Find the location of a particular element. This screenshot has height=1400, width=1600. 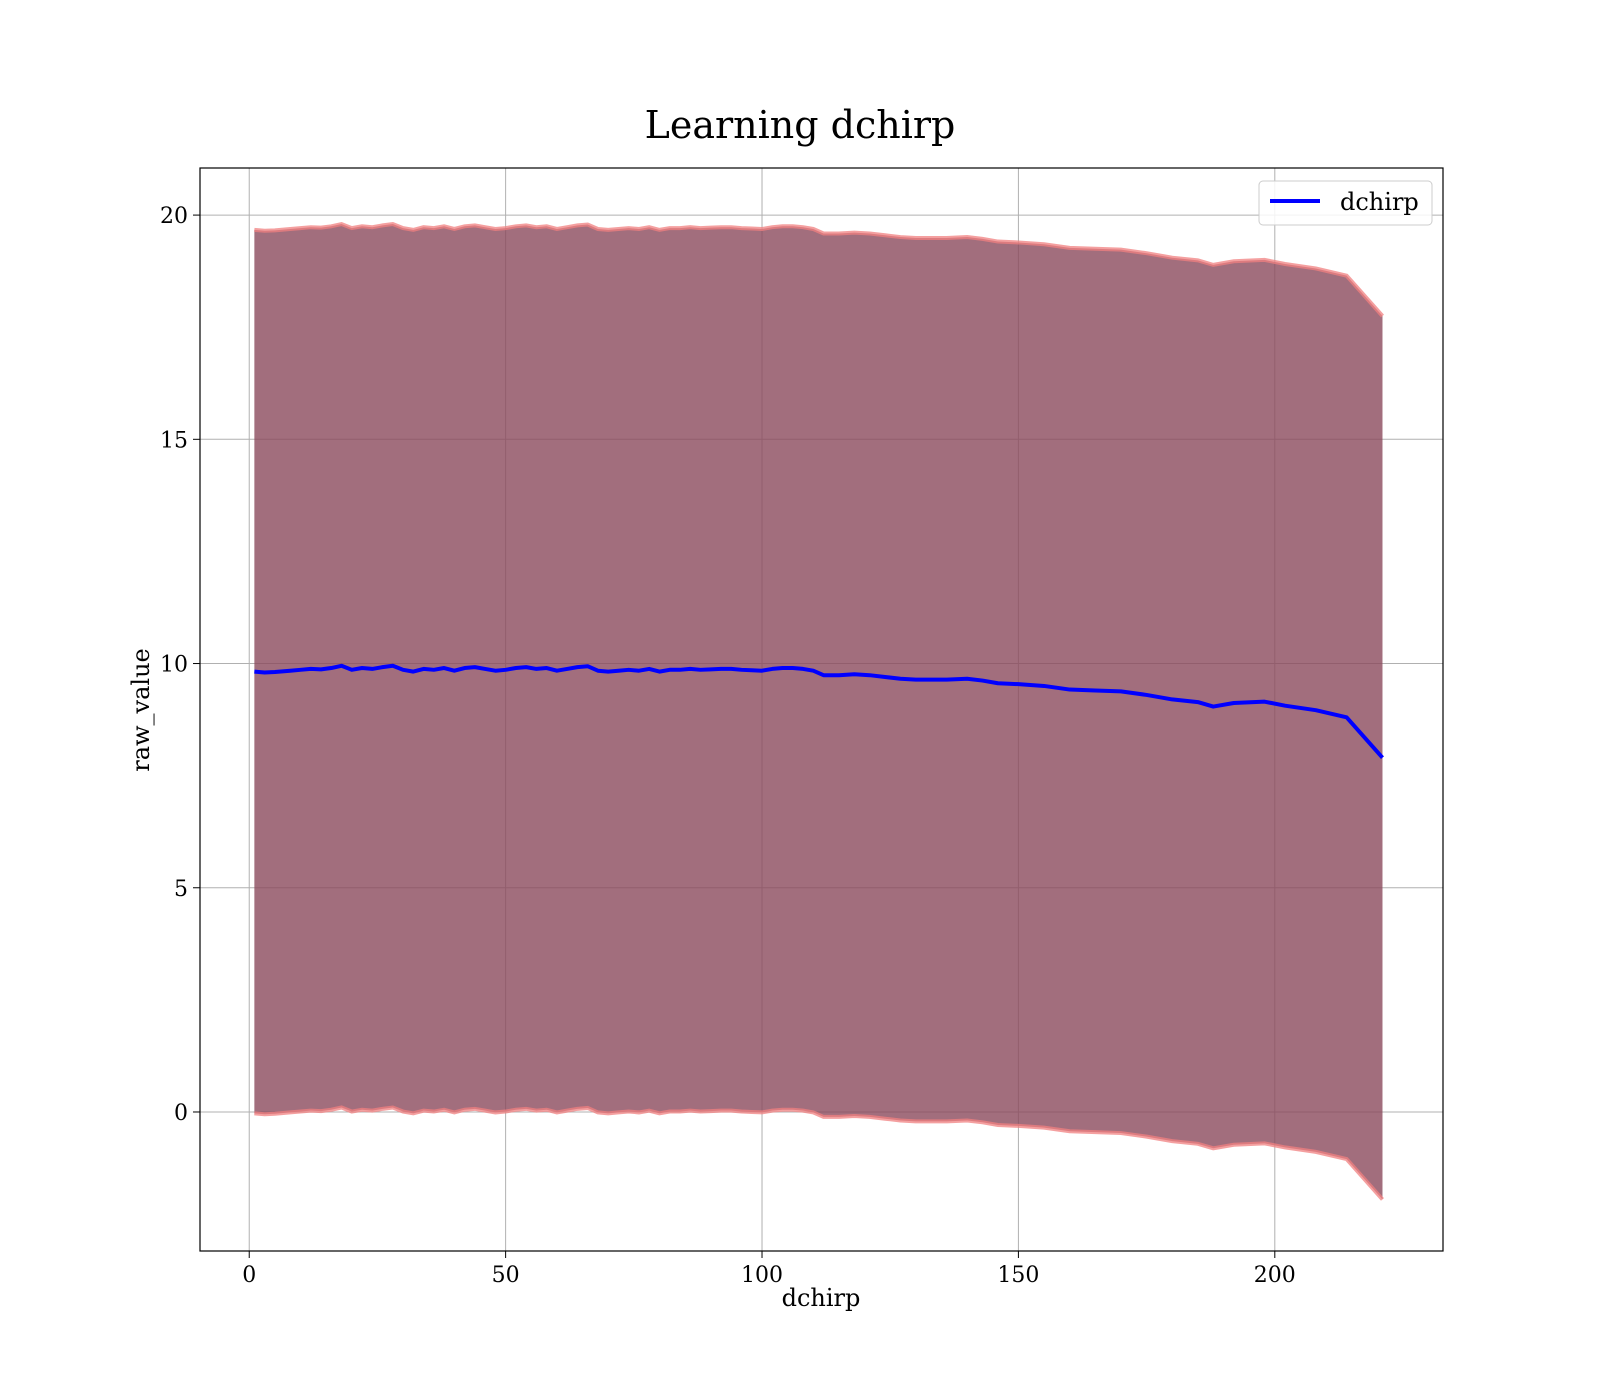

y-tick-label: 10 is located at coordinates (174, 665).